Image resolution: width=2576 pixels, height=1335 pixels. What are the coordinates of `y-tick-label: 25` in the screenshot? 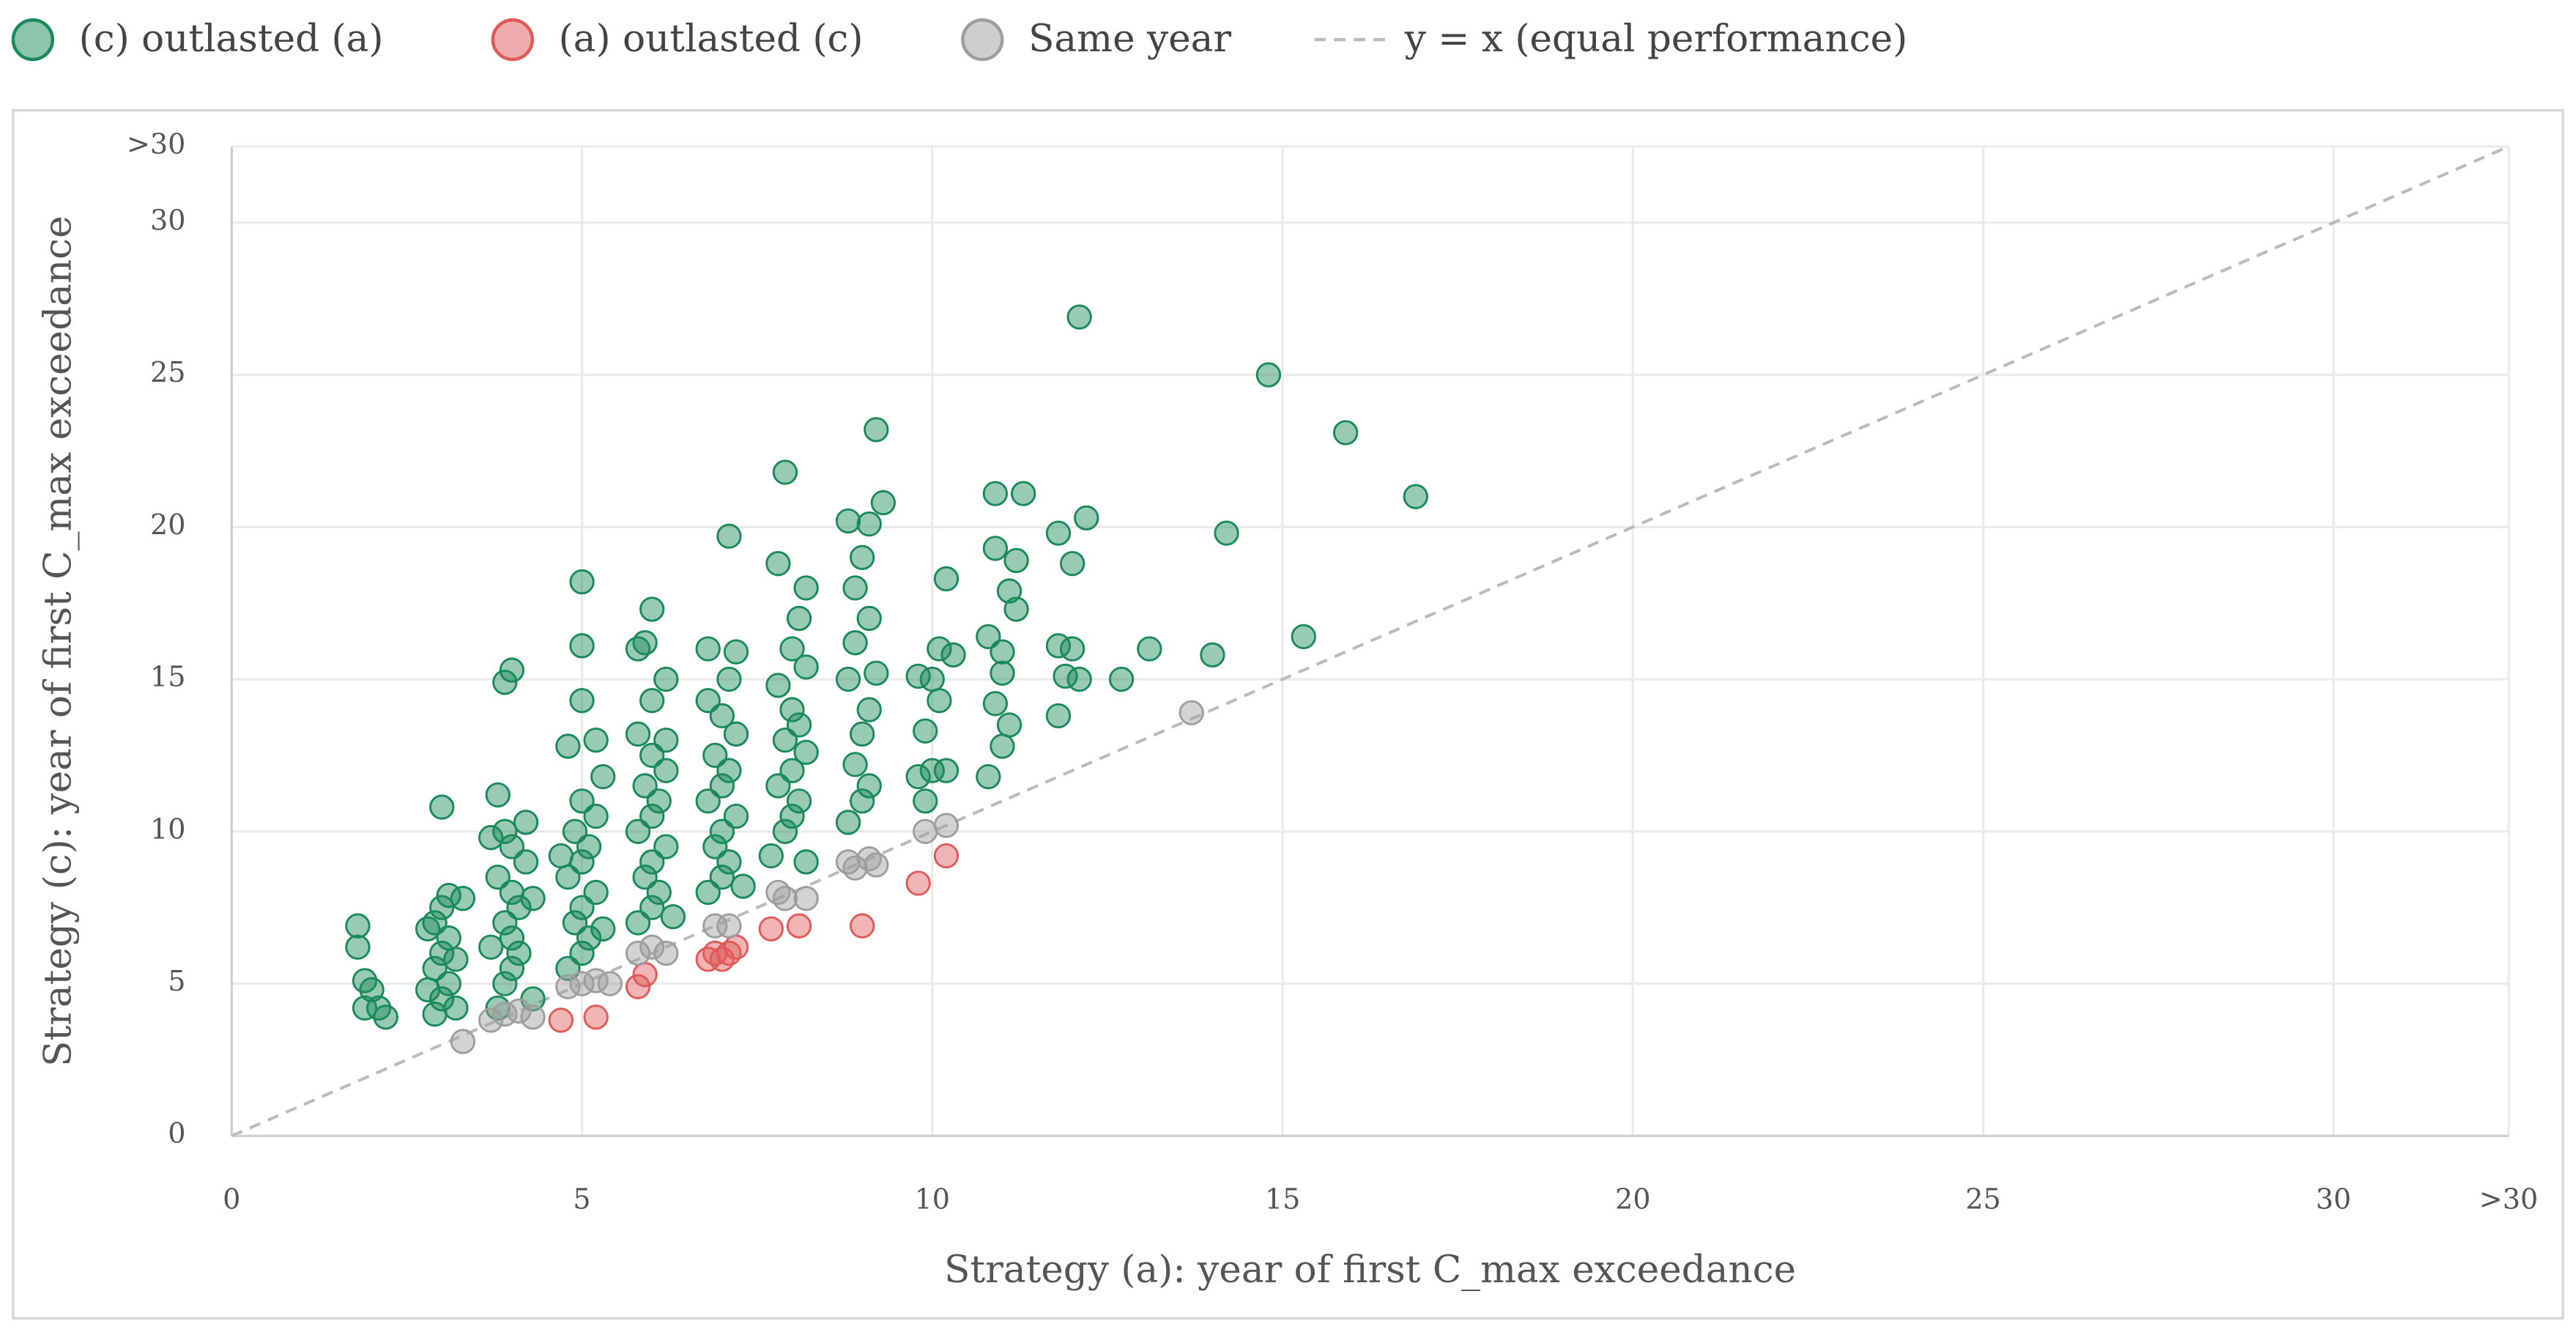 It's located at (168, 372).